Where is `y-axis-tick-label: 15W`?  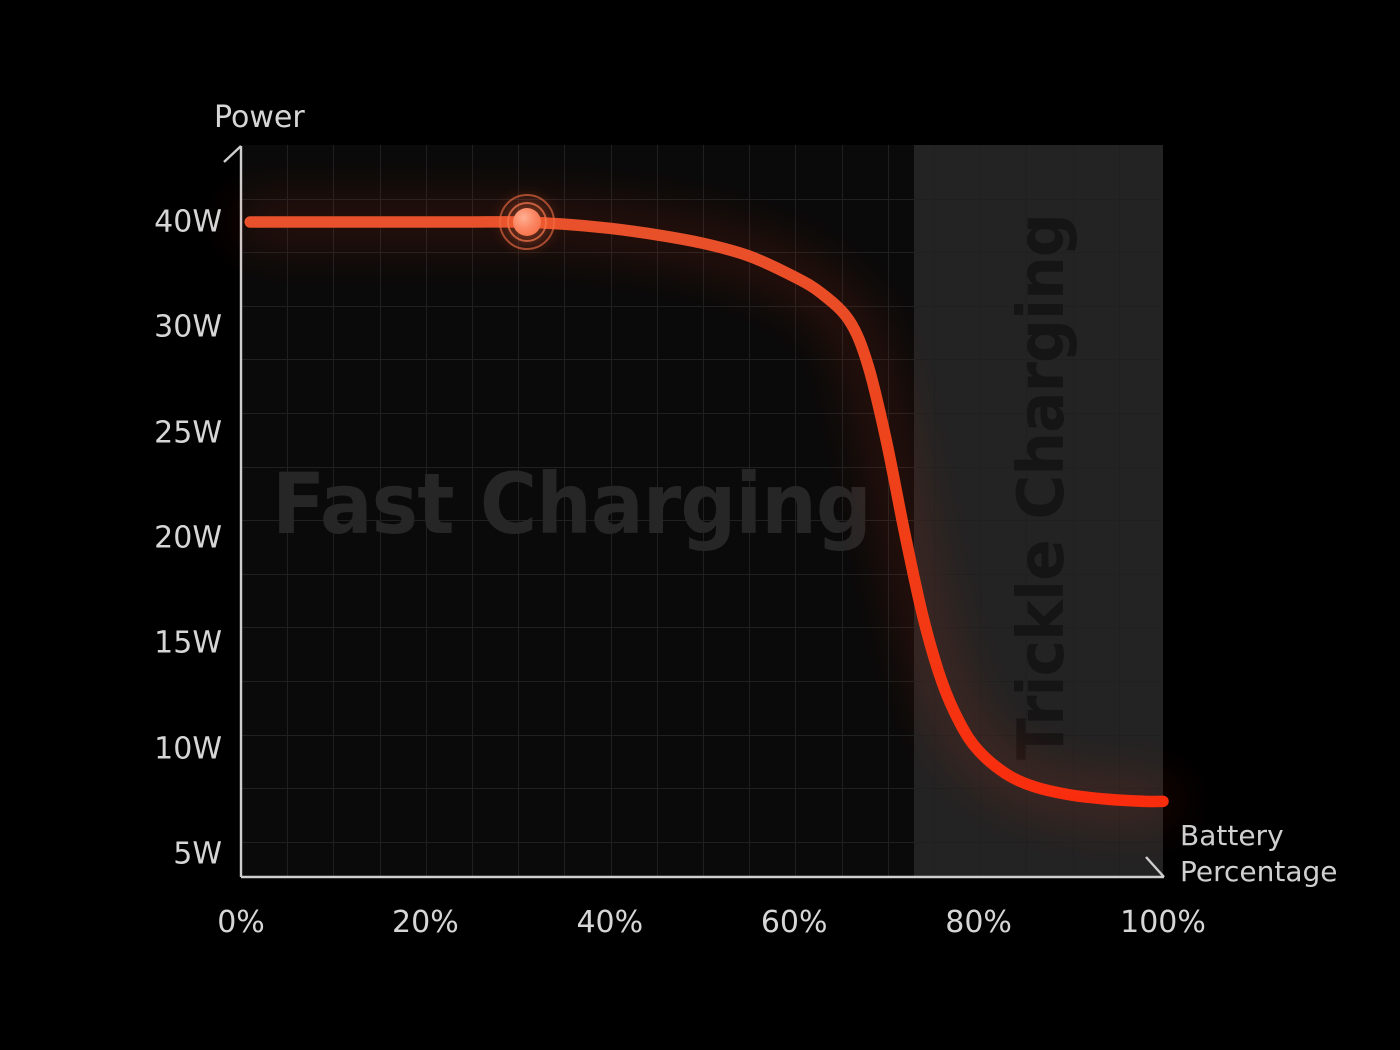
y-axis-tick-label: 15W is located at coordinates (188, 643).